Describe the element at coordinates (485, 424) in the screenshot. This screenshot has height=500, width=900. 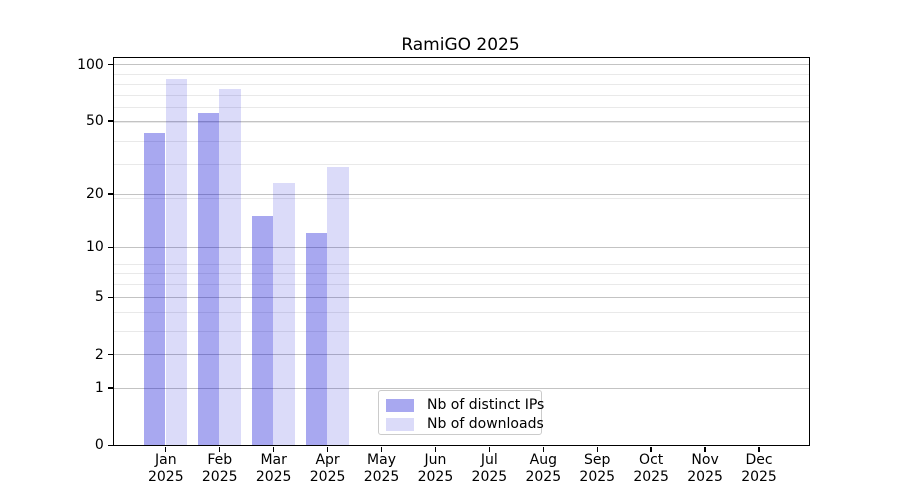
I see `legend-label-downloads: Nb of downloads` at that location.